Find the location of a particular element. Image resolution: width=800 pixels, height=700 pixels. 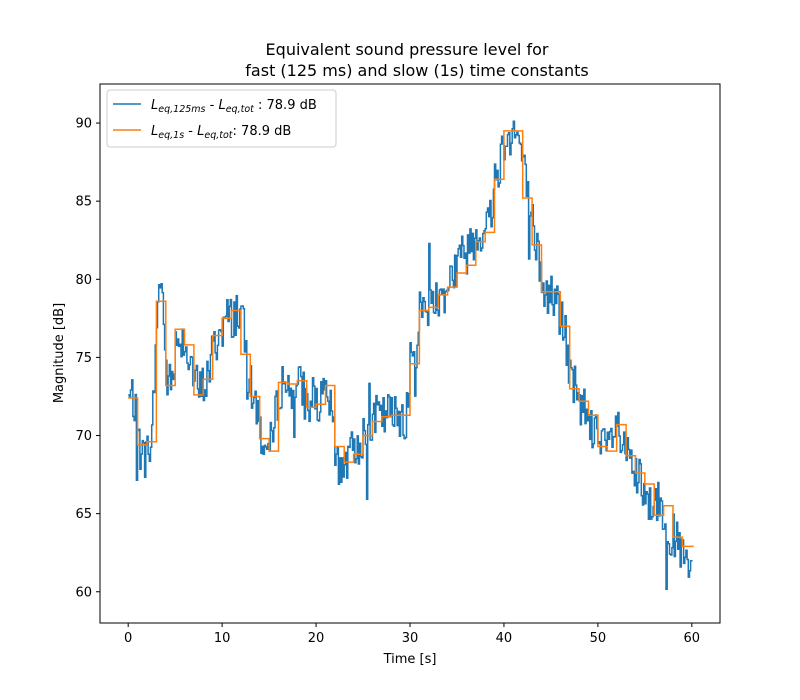

legend-text-part: eq,125ms is located at coordinates (181, 109).